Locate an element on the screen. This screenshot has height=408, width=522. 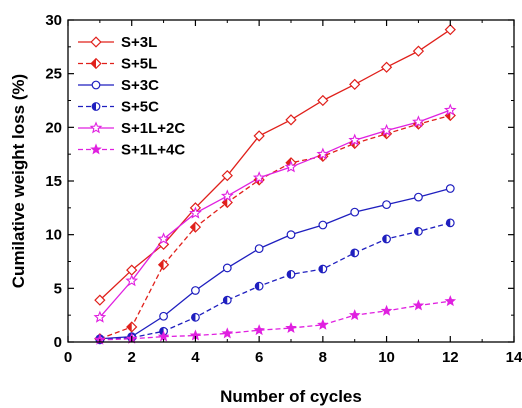
legend-label: S+1L+4C is located at coordinates (153, 150).